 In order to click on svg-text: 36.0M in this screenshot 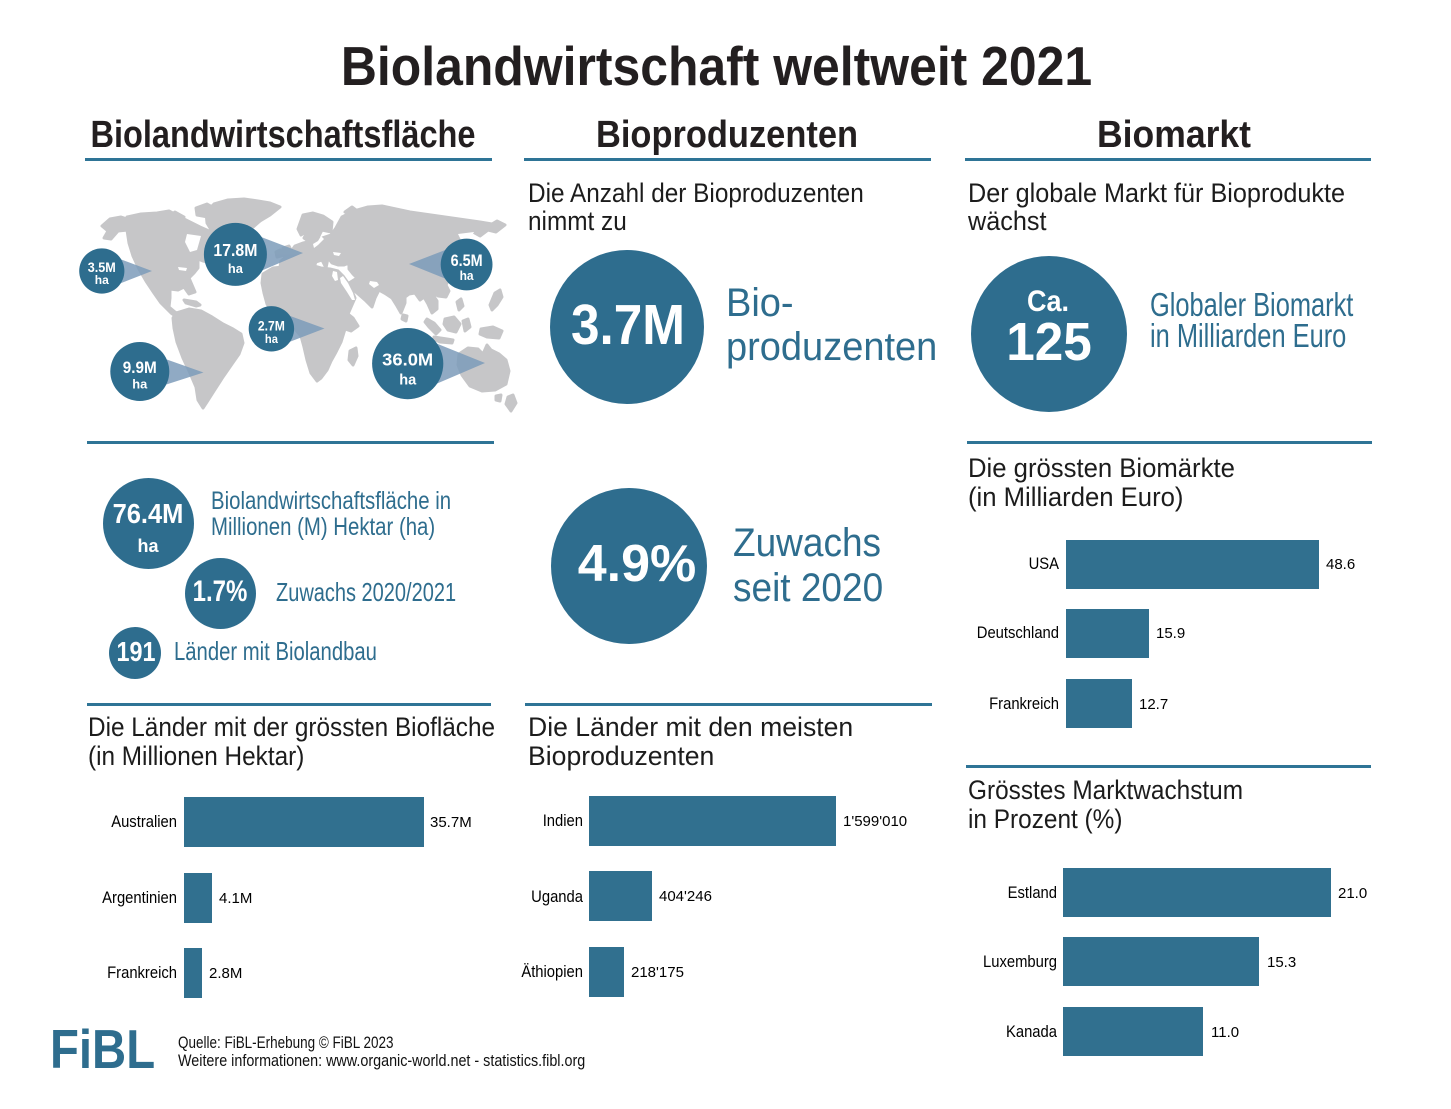, I will do `click(407, 360)`.